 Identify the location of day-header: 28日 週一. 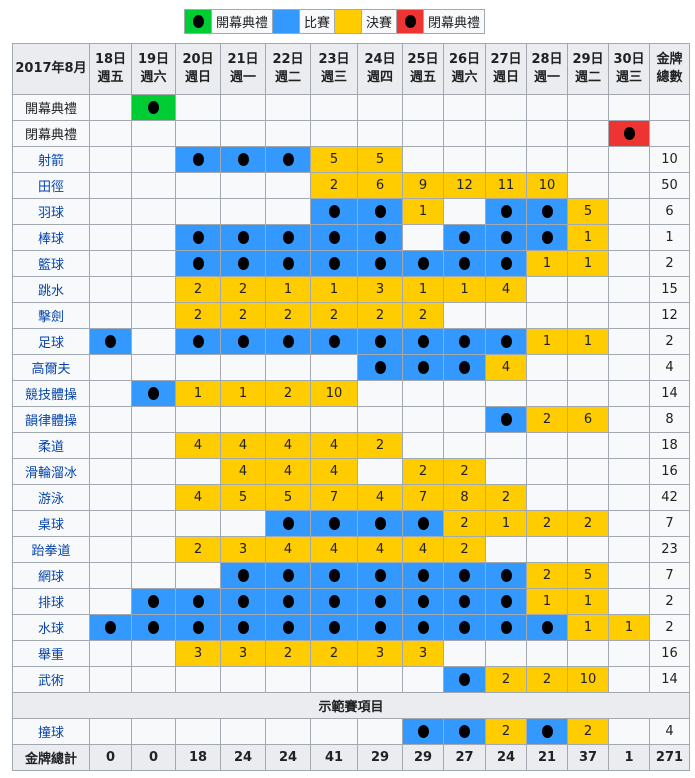
(547, 69).